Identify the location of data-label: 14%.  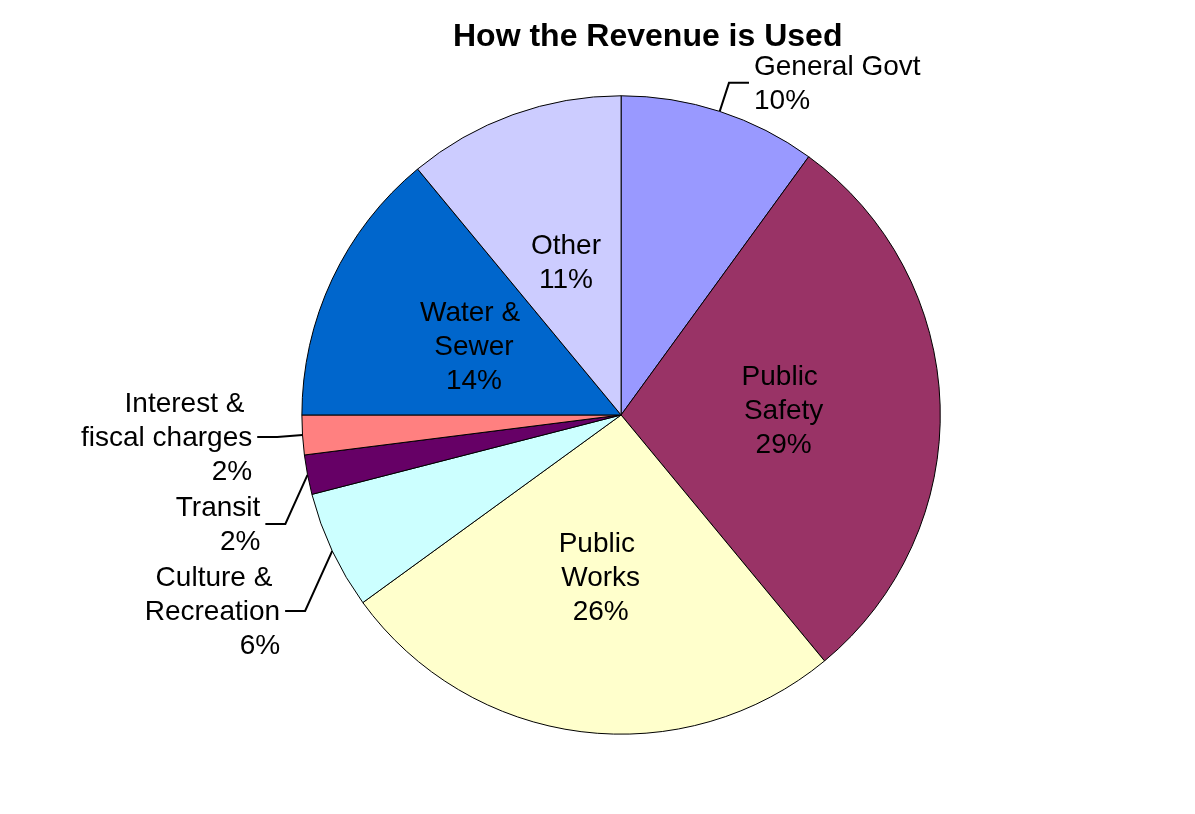
(473, 380).